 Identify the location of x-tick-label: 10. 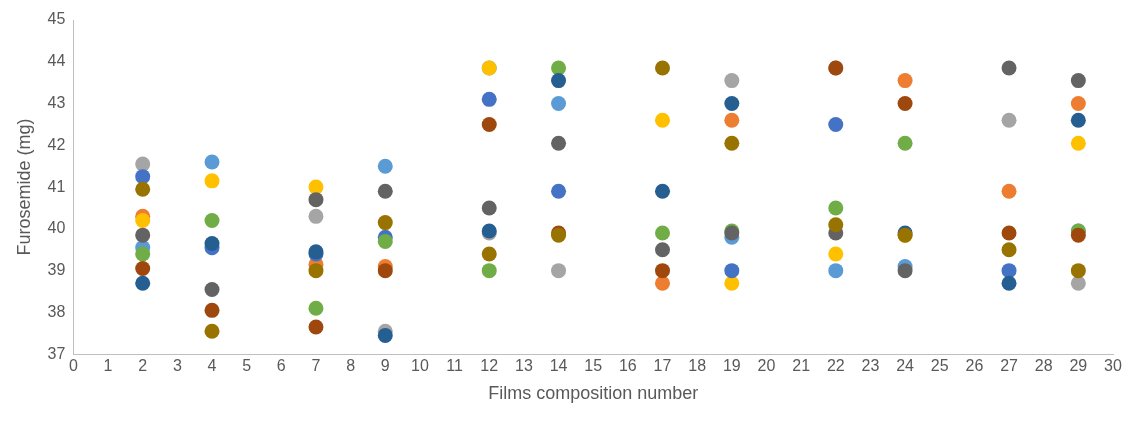
(420, 366).